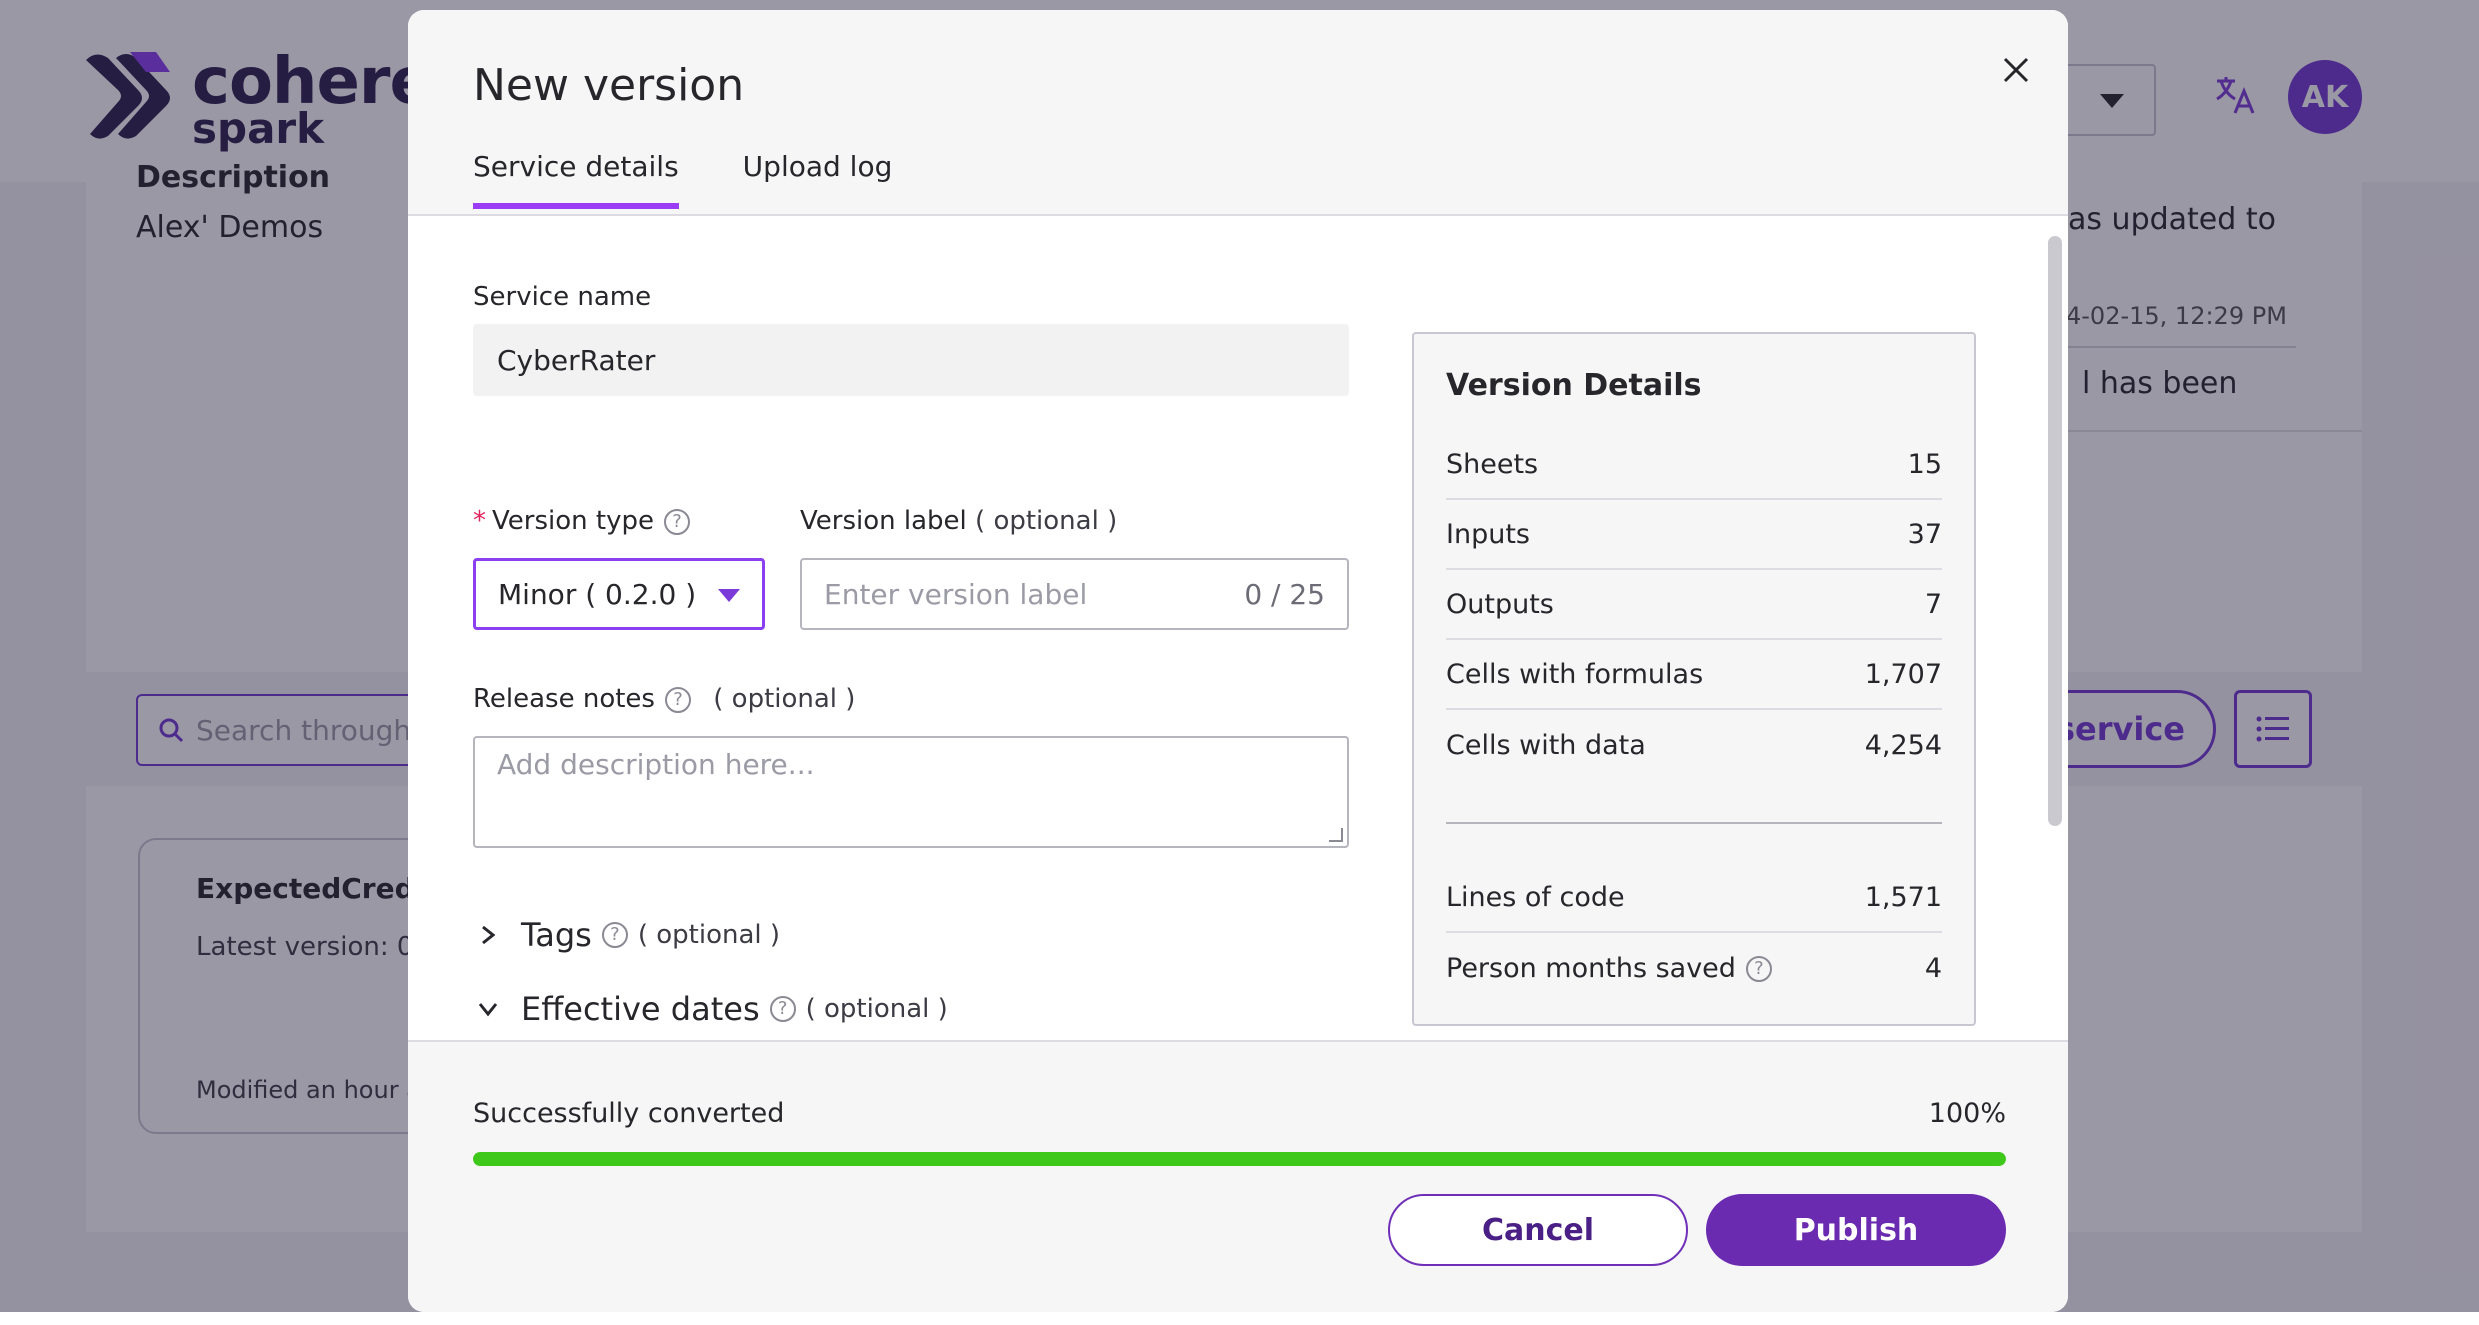 The width and height of the screenshot is (2479, 1325). Describe the element at coordinates (597, 594) in the screenshot. I see `version-type-value: Minor ( 0.2.0 )` at that location.